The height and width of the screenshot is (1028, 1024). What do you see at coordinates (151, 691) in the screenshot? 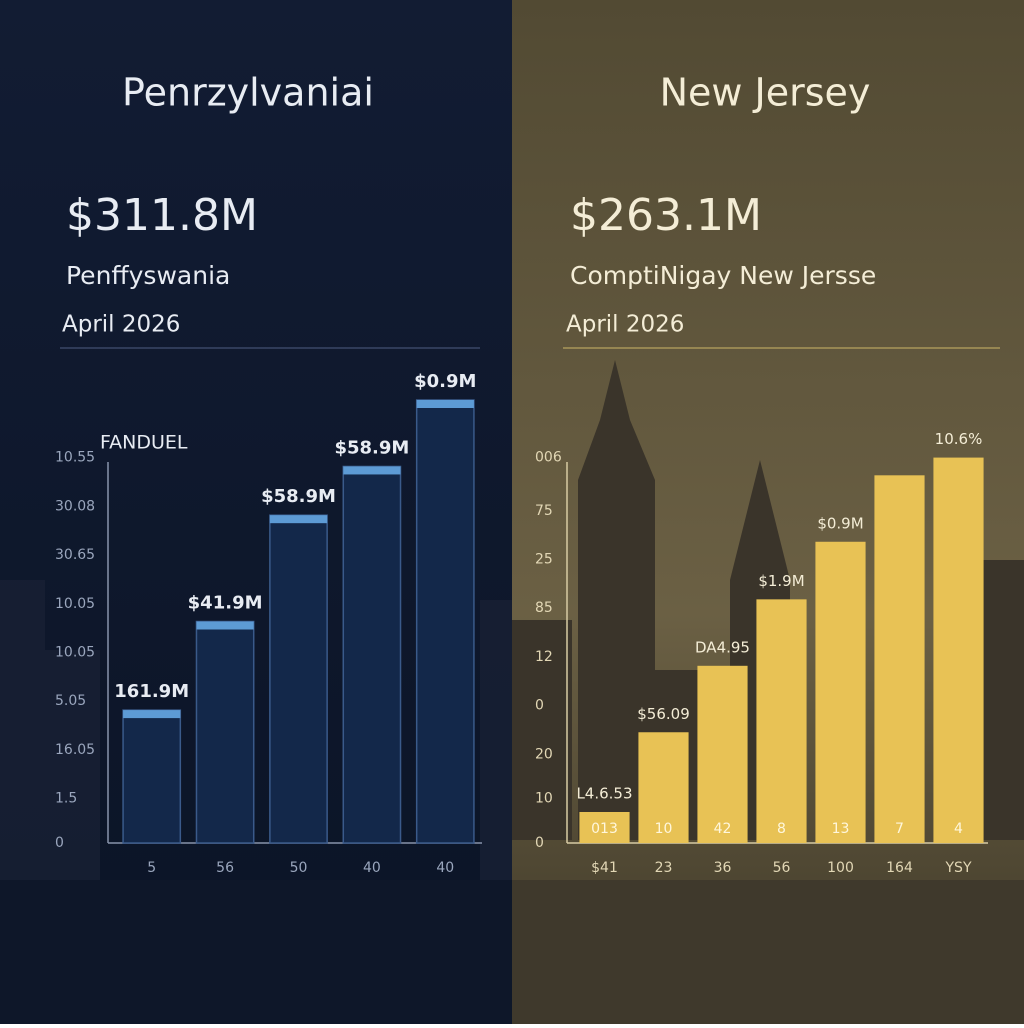
I see `bar-label: 161.9M` at bounding box center [151, 691].